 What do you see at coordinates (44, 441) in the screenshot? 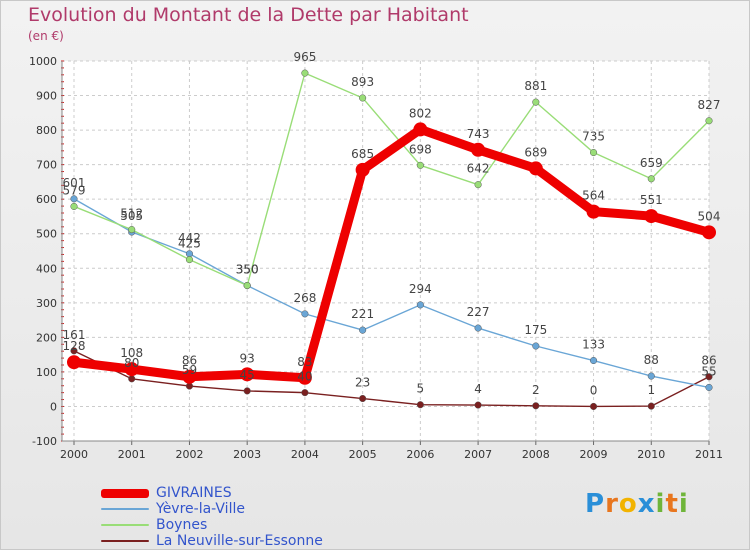
I see `y-tick-label: -100` at bounding box center [44, 441].